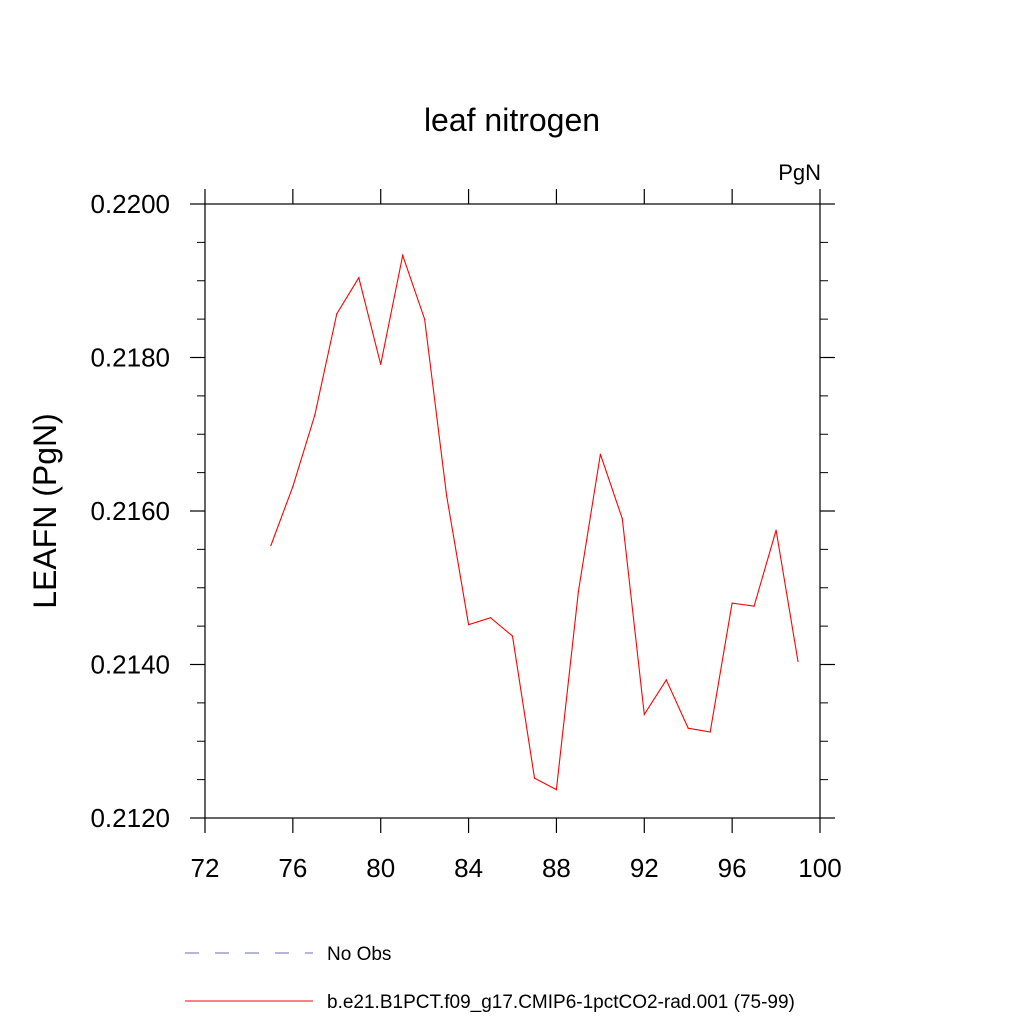  Describe the element at coordinates (799, 172) in the screenshot. I see `units-label: PgN` at that location.